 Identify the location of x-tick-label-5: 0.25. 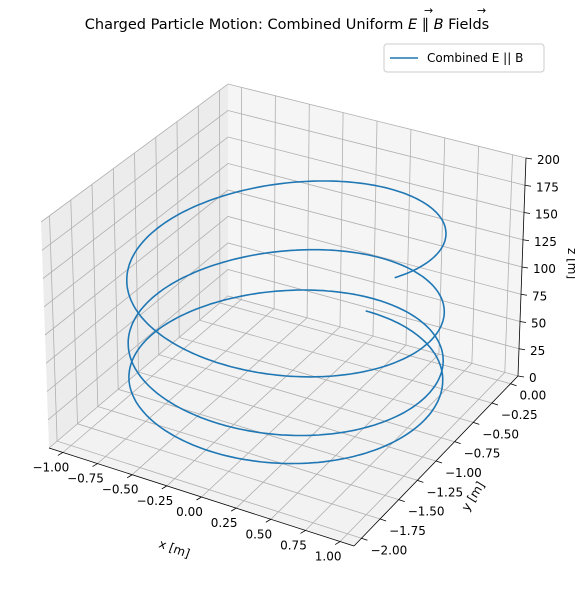
(224, 523).